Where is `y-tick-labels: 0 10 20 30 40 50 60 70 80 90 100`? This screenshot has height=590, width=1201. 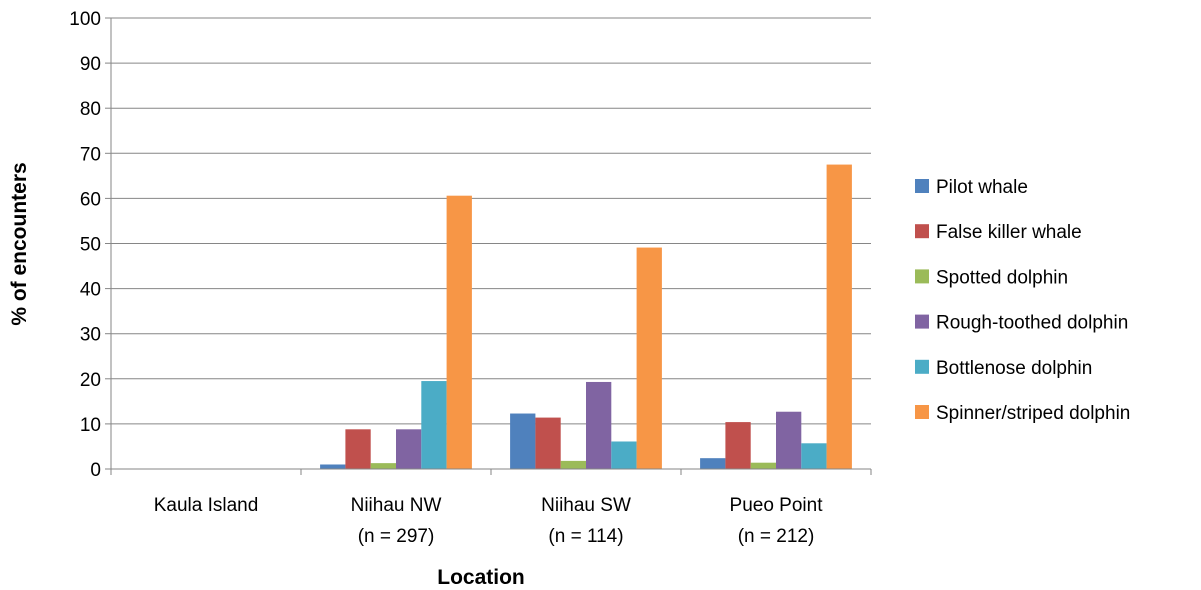 y-tick-labels: 0 10 20 30 40 50 60 70 80 90 100 is located at coordinates (85, 245).